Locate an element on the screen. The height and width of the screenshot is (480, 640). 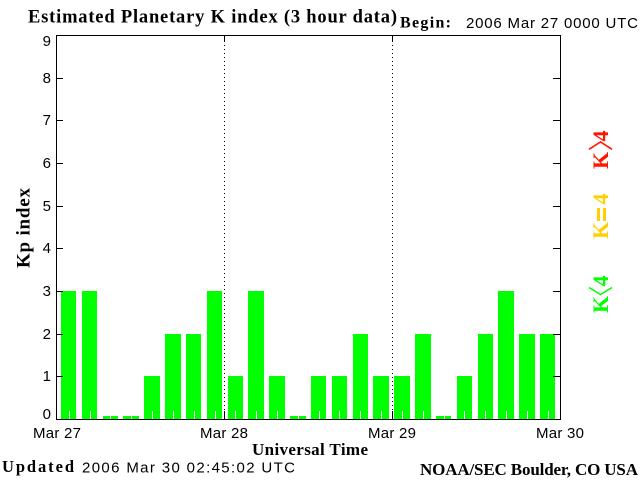
svg-text: Mar 27 is located at coordinates (57, 433).